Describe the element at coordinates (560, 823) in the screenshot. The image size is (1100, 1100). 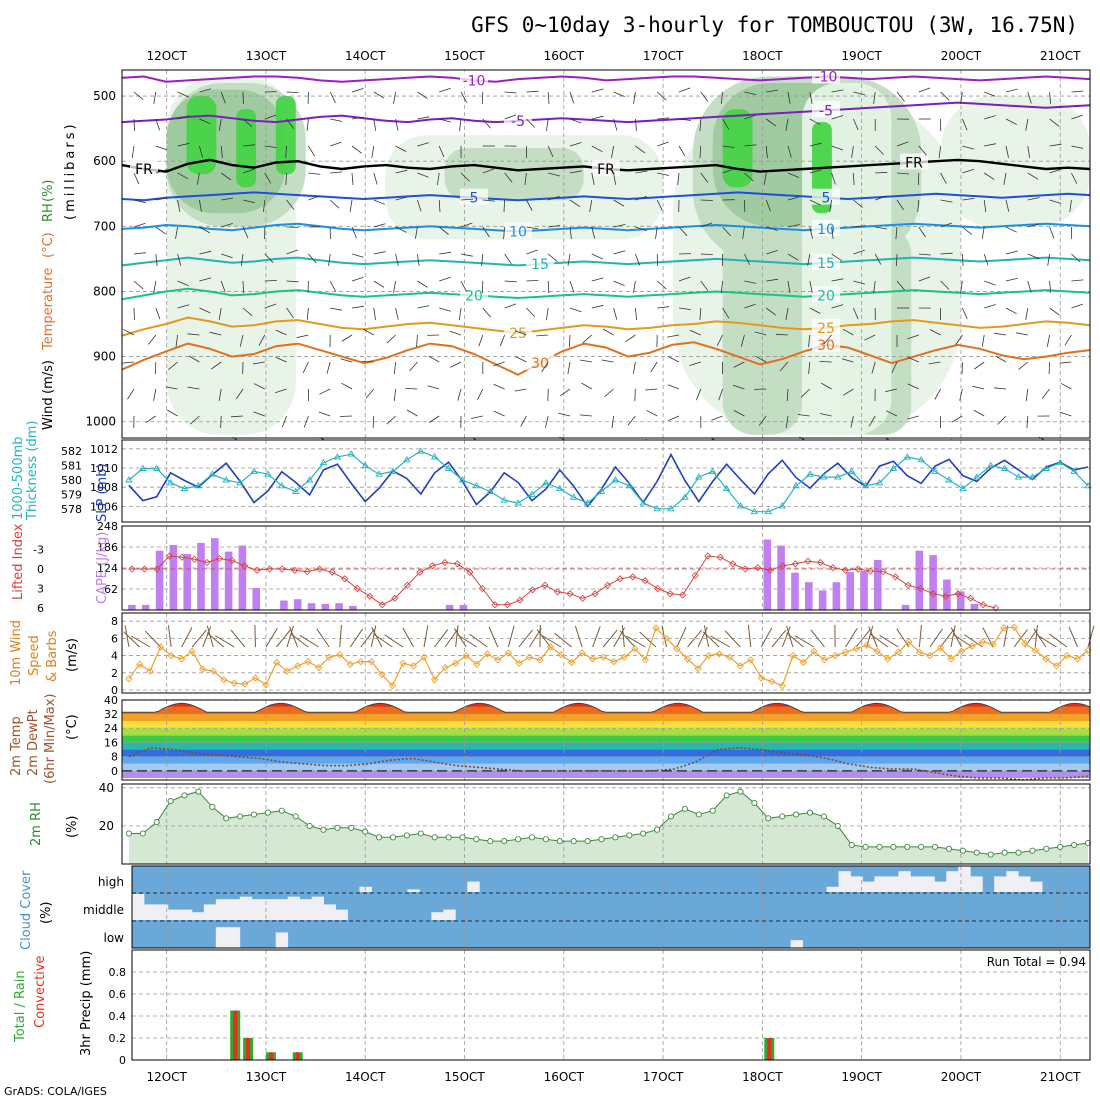
I see `rh2m-panel: 20 40 2m RH (%)` at that location.